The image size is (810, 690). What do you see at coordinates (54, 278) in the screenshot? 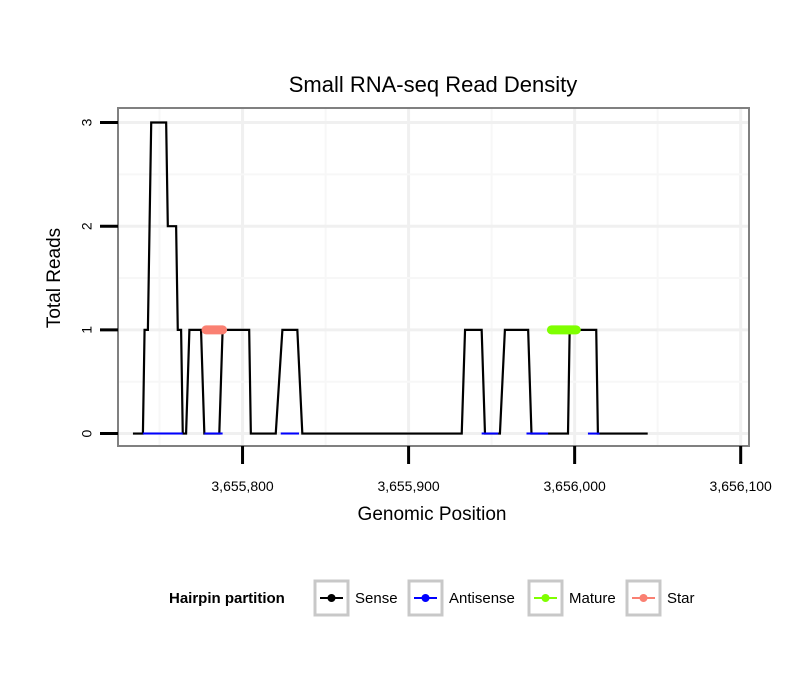
I see `y-axis-title: Total Reads` at bounding box center [54, 278].